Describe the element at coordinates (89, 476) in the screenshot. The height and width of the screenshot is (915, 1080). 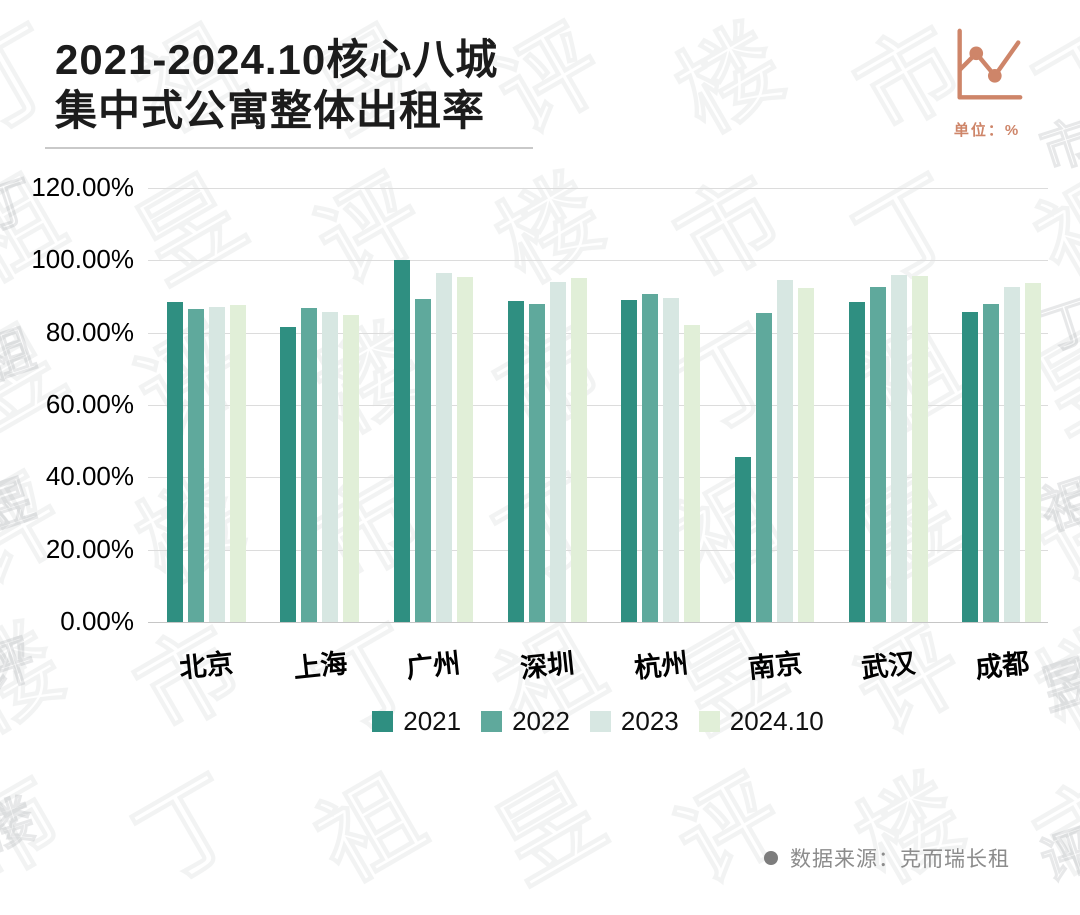
I see `y-axis-tick-label: 40.00%` at that location.